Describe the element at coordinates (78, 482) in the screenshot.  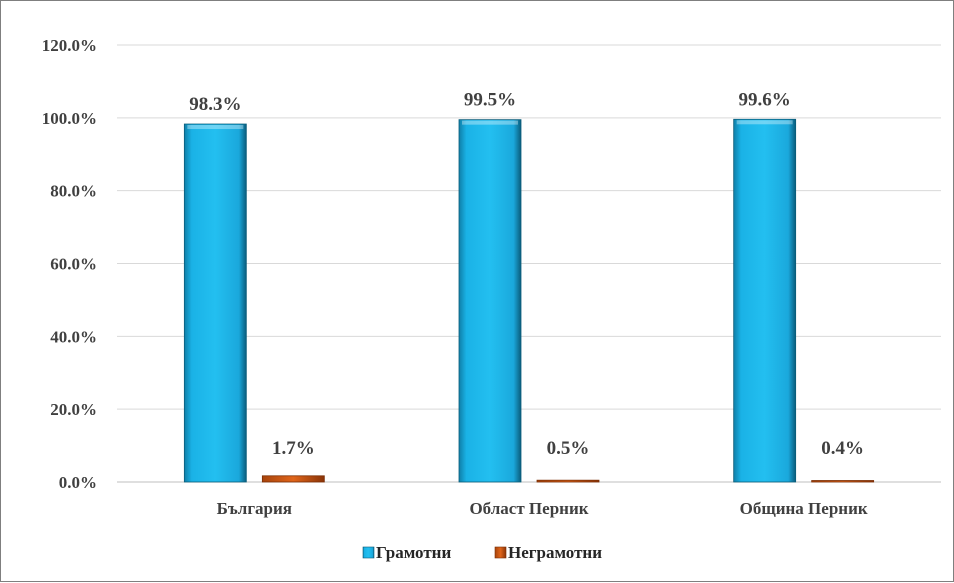
I see `y-tick-label: 0.0%` at that location.